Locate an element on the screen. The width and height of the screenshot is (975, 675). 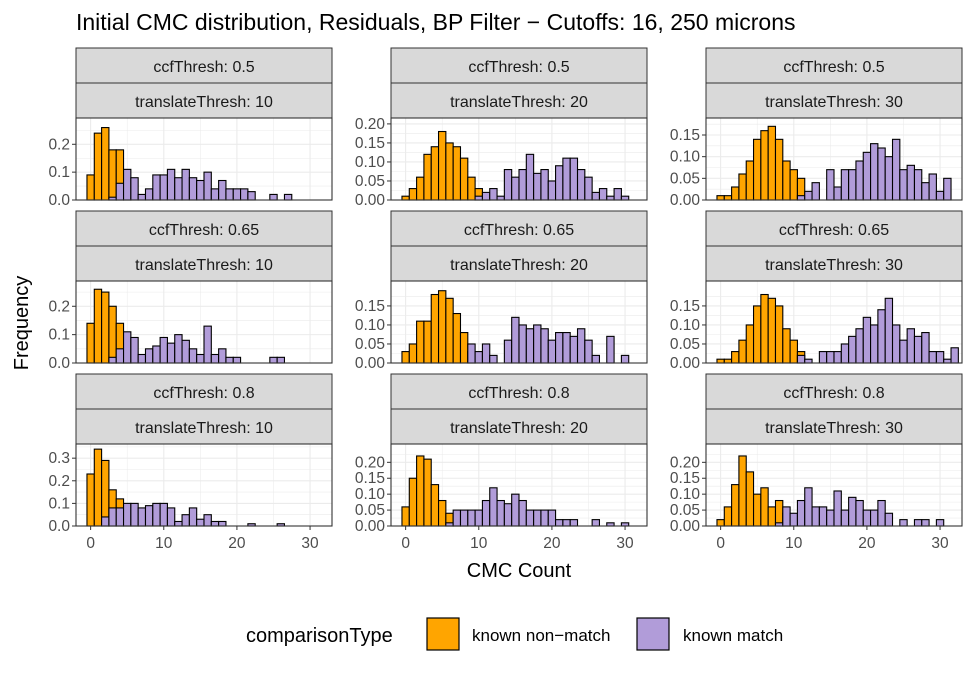
y-tick-label: 0.05 is located at coordinates (370, 181).